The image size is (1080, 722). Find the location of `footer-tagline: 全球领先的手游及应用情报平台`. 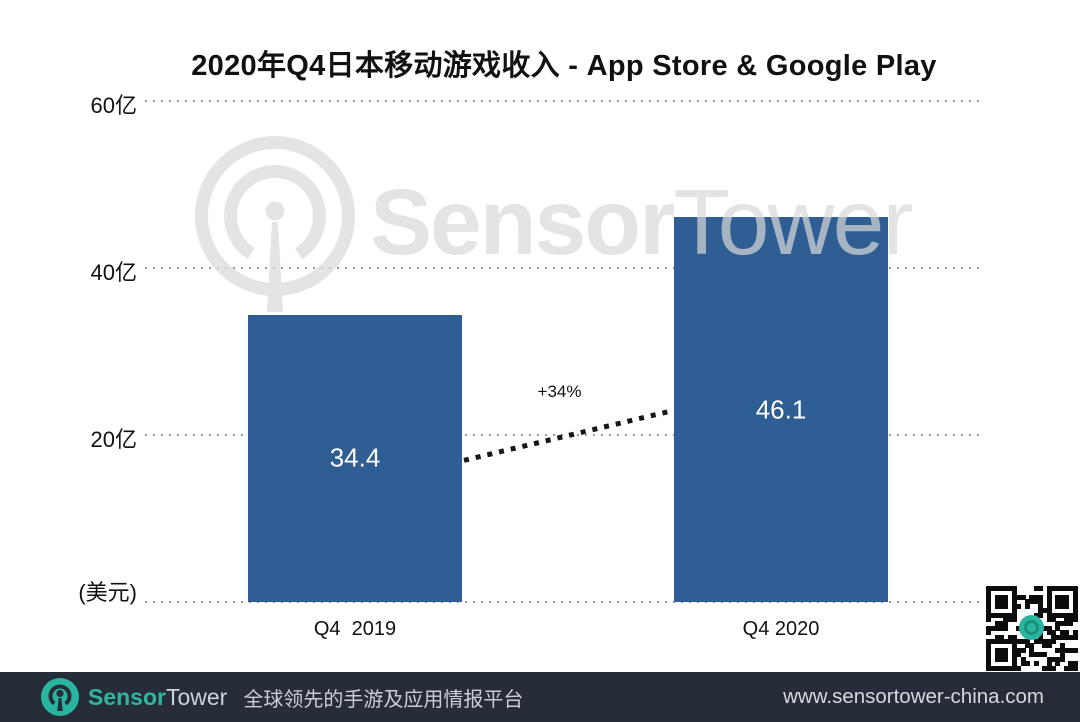

footer-tagline: 全球领先的手游及应用情报平台 is located at coordinates (383, 699).